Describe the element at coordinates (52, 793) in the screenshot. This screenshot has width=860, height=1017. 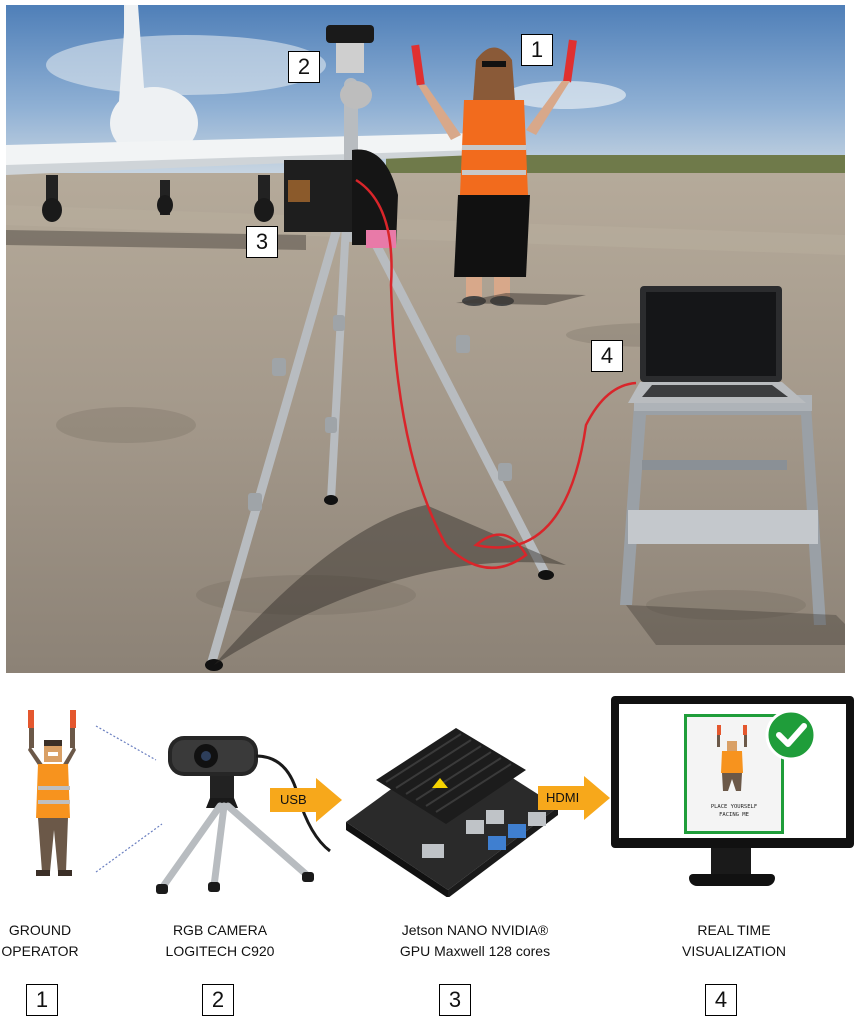
I see `ground-operator-icon` at that location.